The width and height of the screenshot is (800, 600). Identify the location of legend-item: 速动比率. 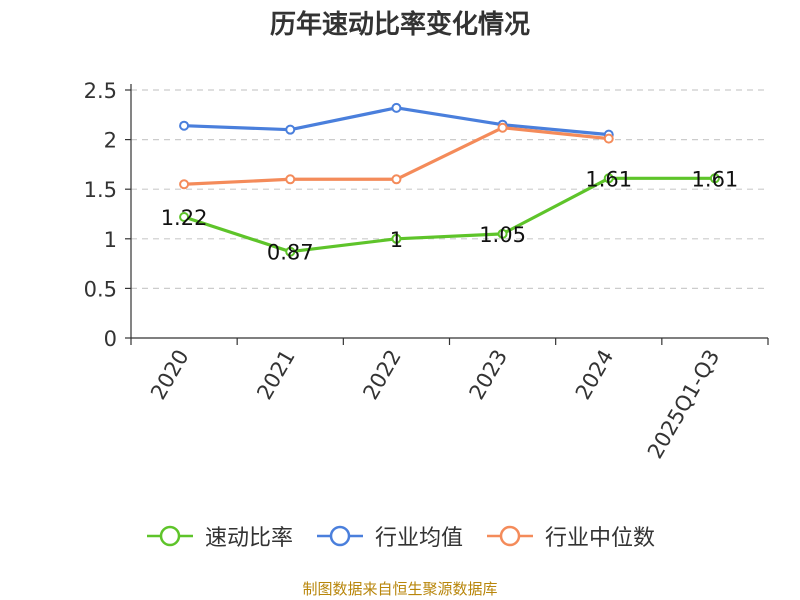
(219, 536).